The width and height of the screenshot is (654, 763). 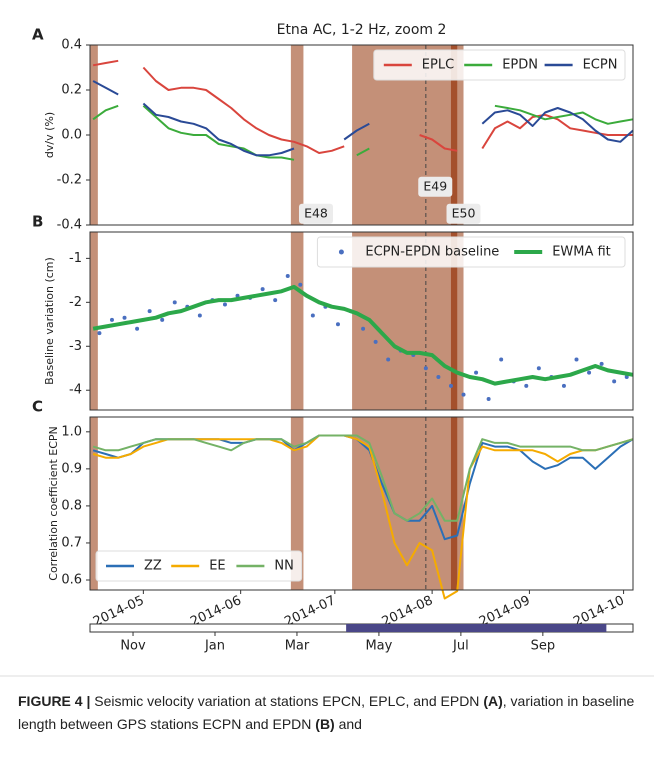 What do you see at coordinates (75, 346) in the screenshot?
I see `y-tick-label: -3` at bounding box center [75, 346].